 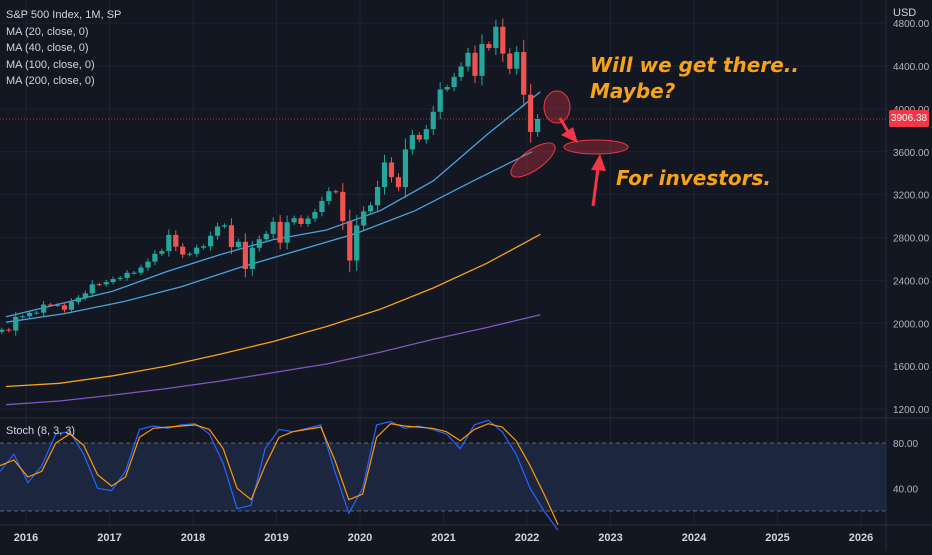 I want to click on stoch-legend: Stoch (8, 3, 3), so click(x=41, y=431).